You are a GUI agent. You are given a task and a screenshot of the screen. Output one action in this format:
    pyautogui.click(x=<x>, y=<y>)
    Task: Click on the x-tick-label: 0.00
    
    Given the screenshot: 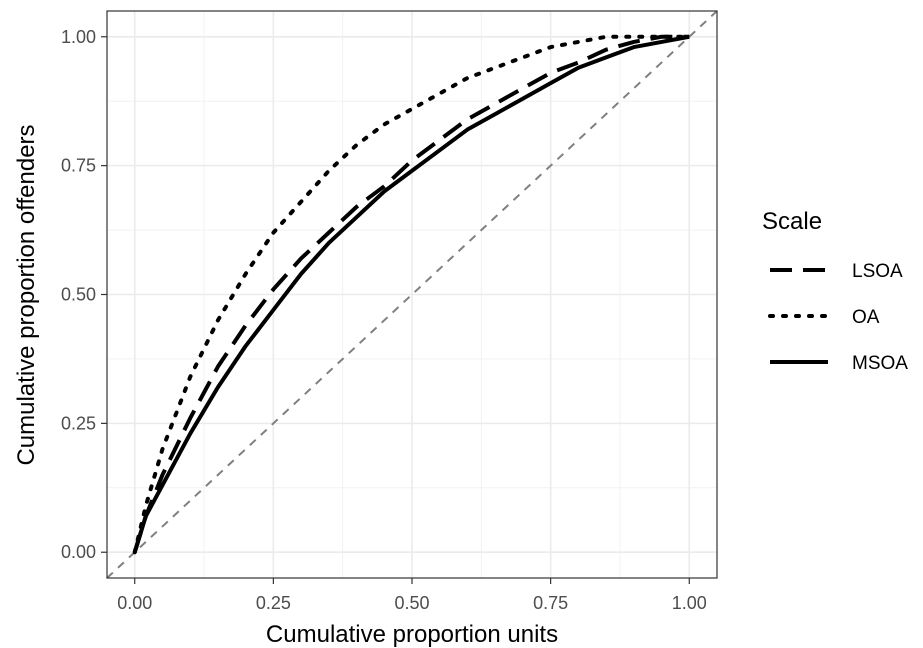 What is the action you would take?
    pyautogui.click(x=134, y=603)
    